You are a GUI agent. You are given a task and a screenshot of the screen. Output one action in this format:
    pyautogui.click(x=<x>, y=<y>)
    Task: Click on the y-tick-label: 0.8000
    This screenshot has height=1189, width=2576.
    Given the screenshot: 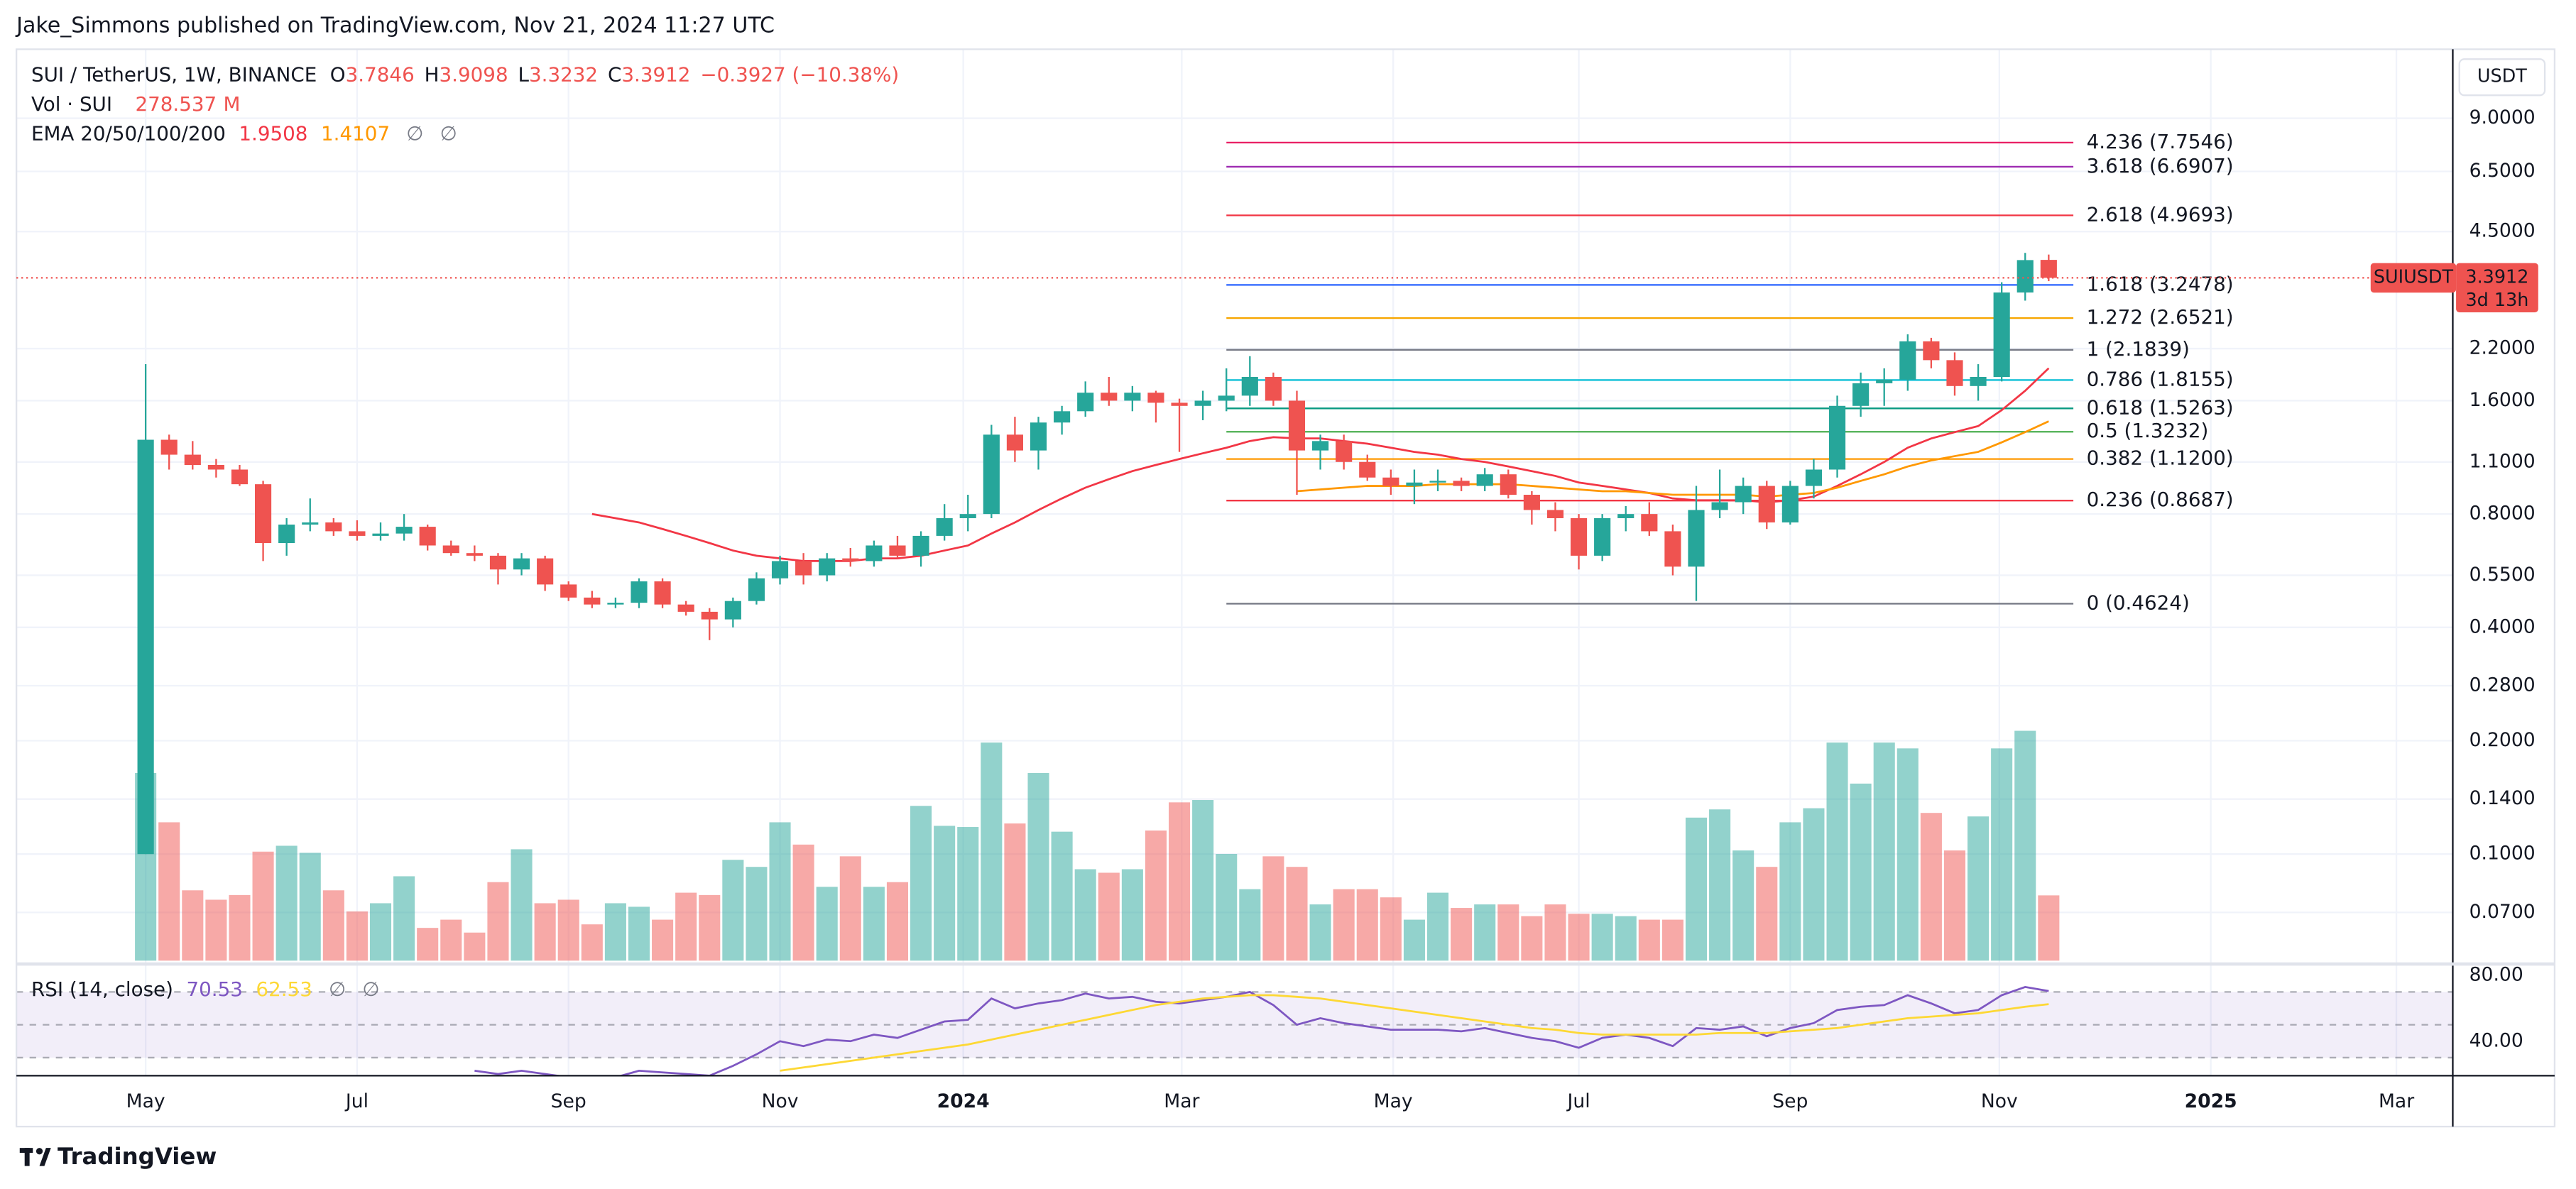 What is the action you would take?
    pyautogui.click(x=2502, y=514)
    